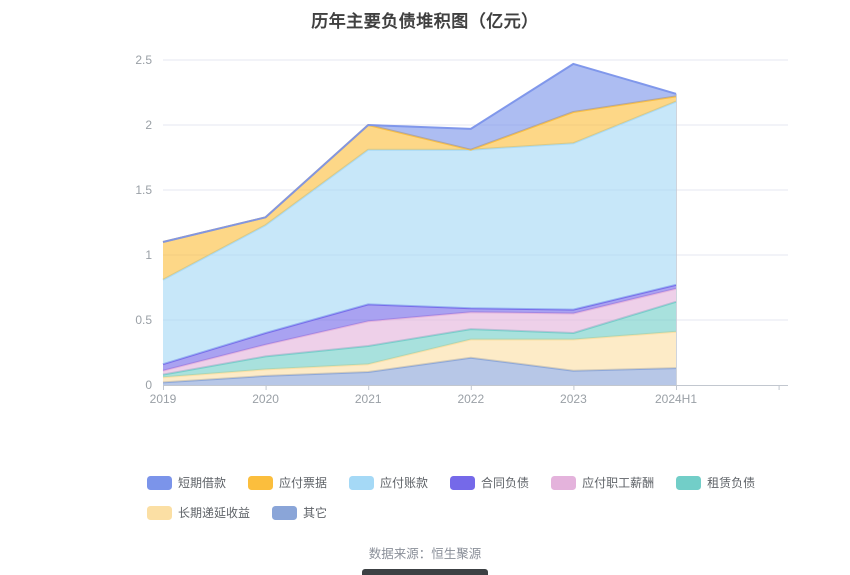 The width and height of the screenshot is (850, 575). Describe the element at coordinates (404, 483) in the screenshot. I see `legend-label: 应付账款` at that location.